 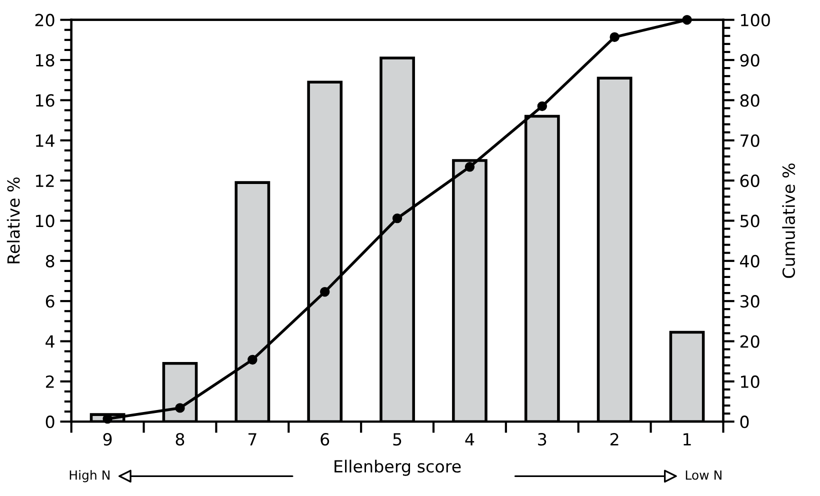 What do you see at coordinates (542, 439) in the screenshot?
I see `x-tick-label: 3` at bounding box center [542, 439].